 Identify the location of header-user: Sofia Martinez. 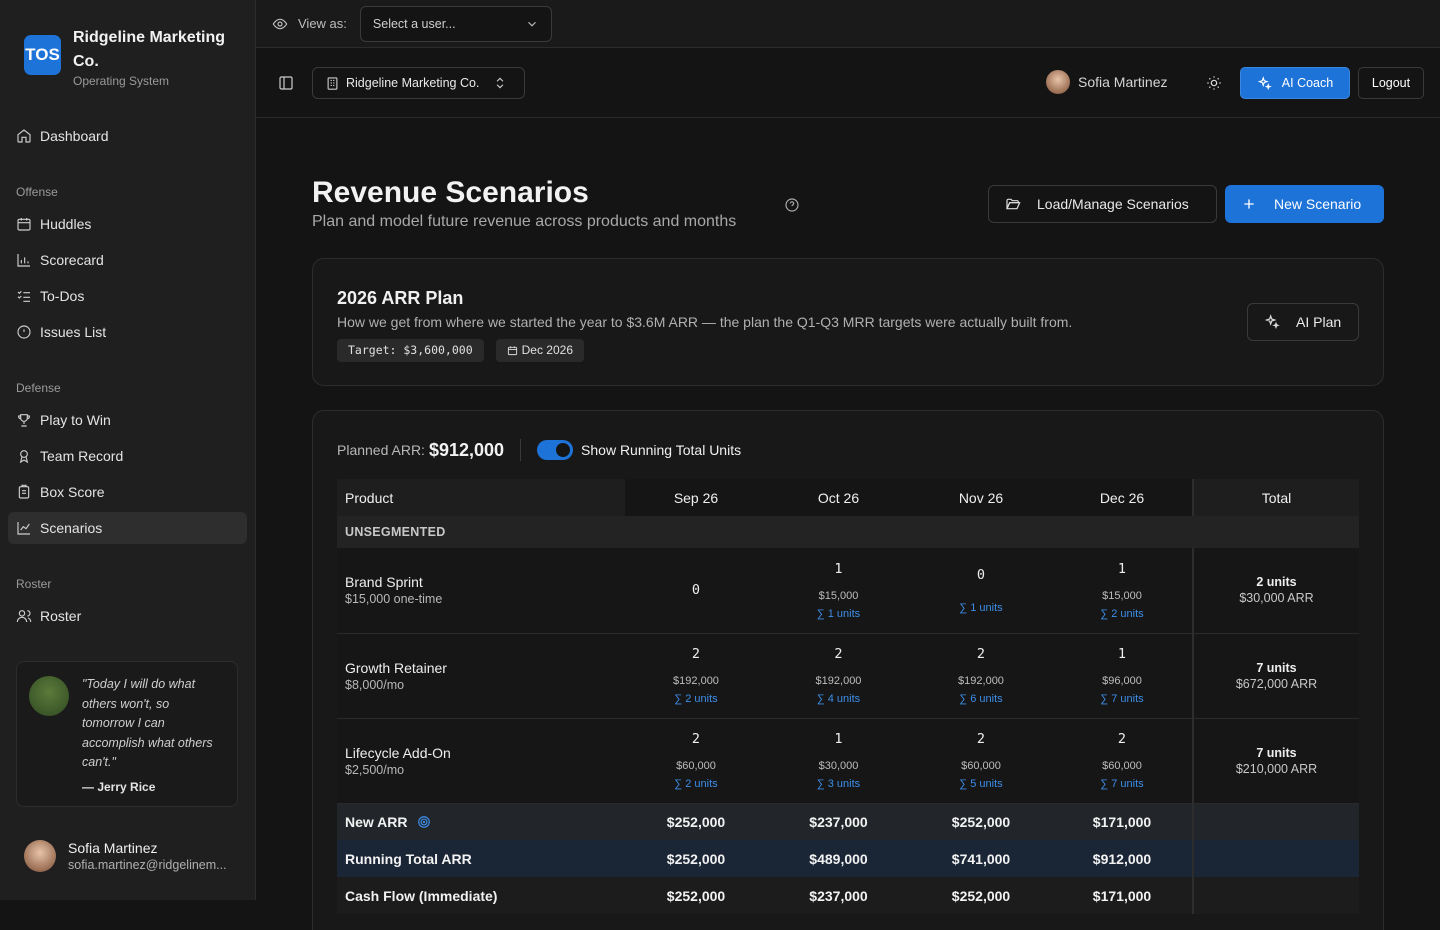
(1106, 82).